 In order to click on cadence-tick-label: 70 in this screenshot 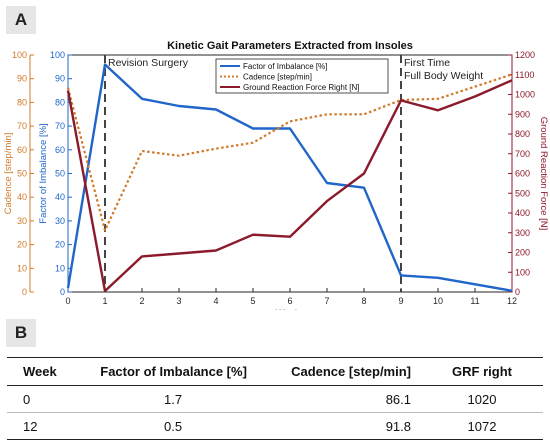, I will do `click(22, 126)`.